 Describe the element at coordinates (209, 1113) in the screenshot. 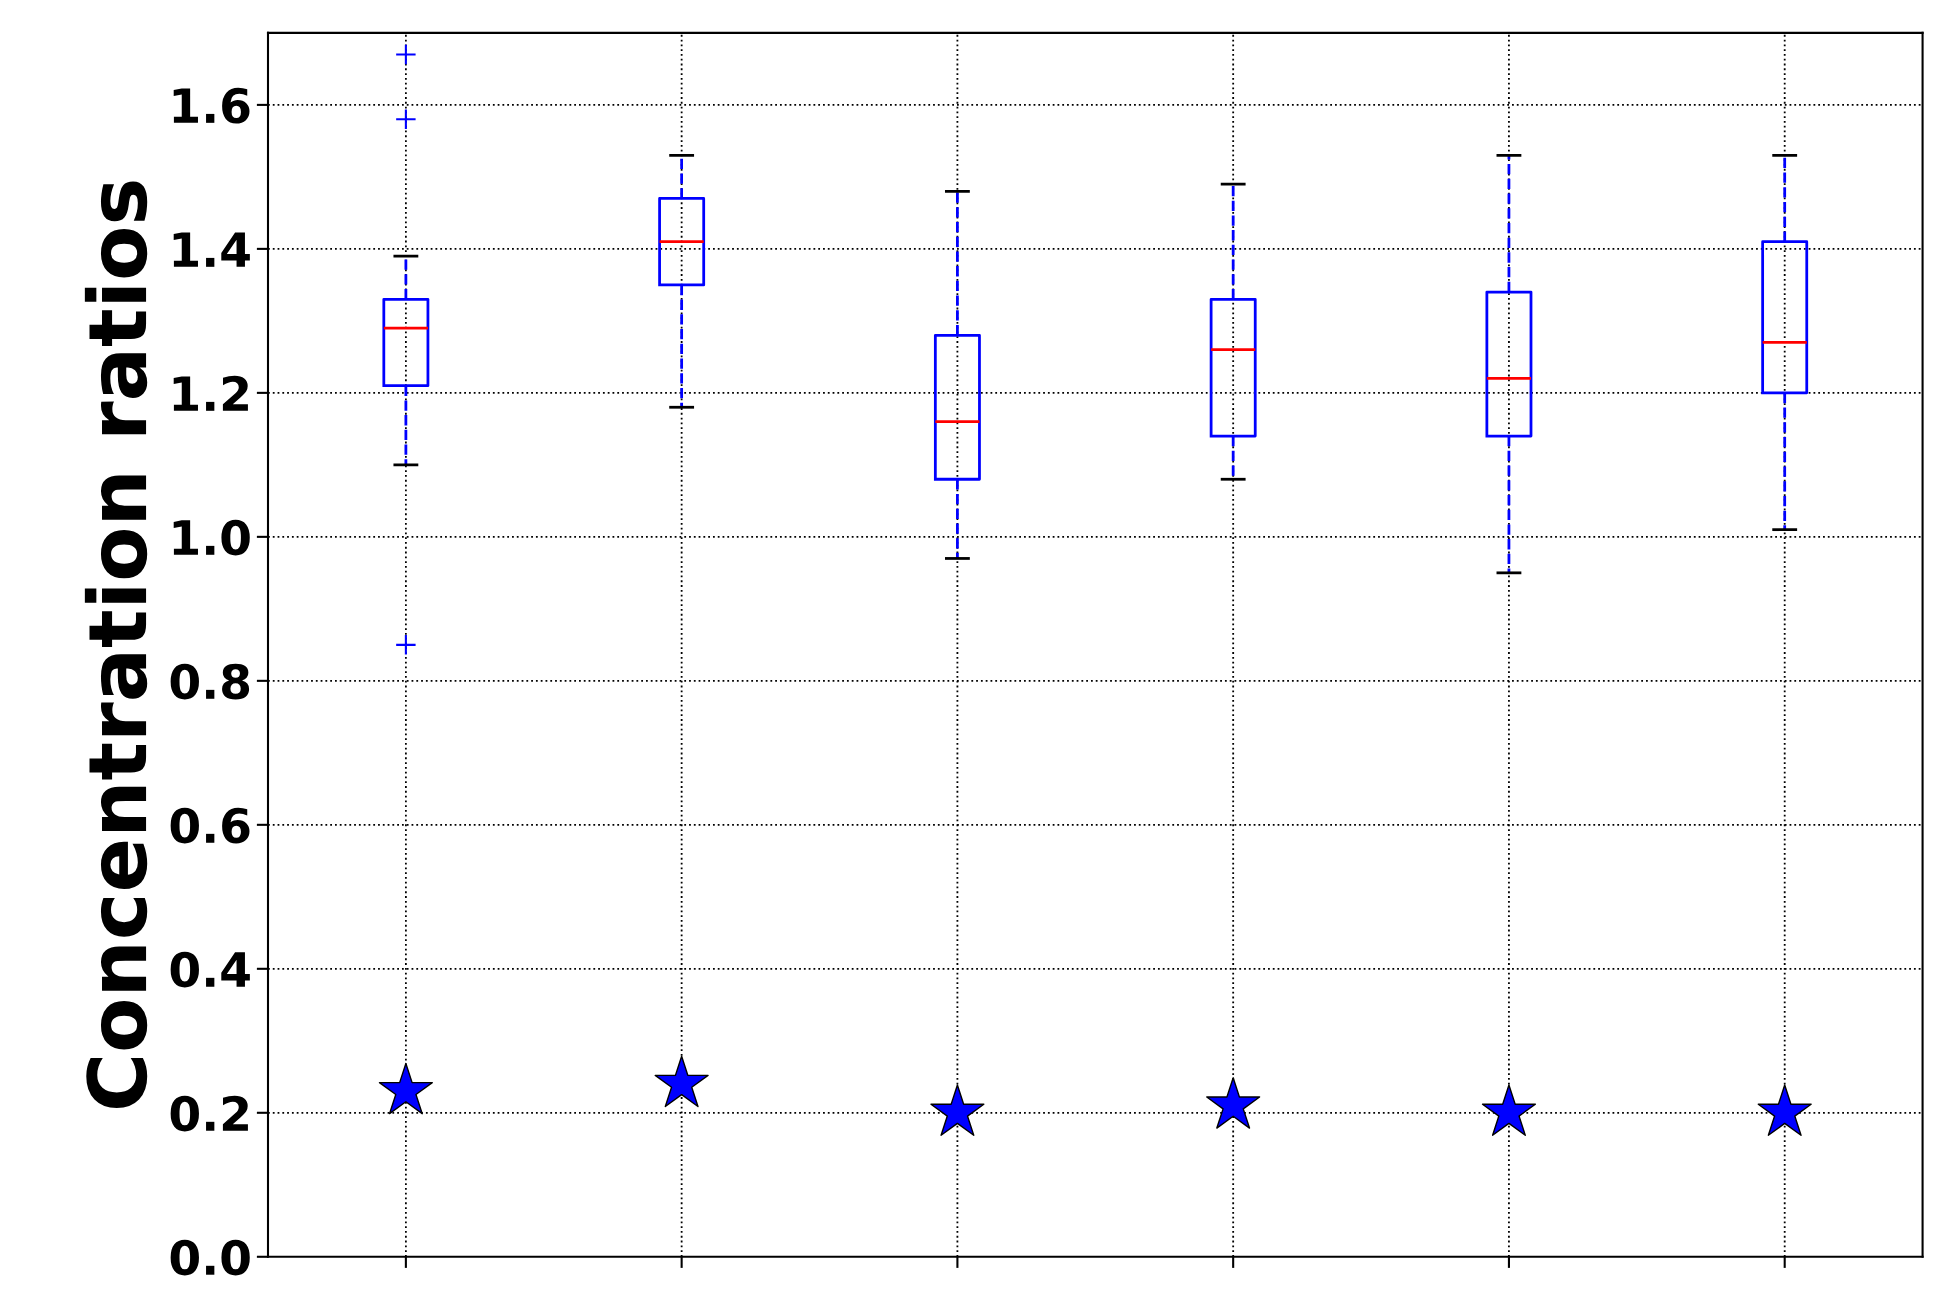

I see `y-tick-label: 0.2` at that location.